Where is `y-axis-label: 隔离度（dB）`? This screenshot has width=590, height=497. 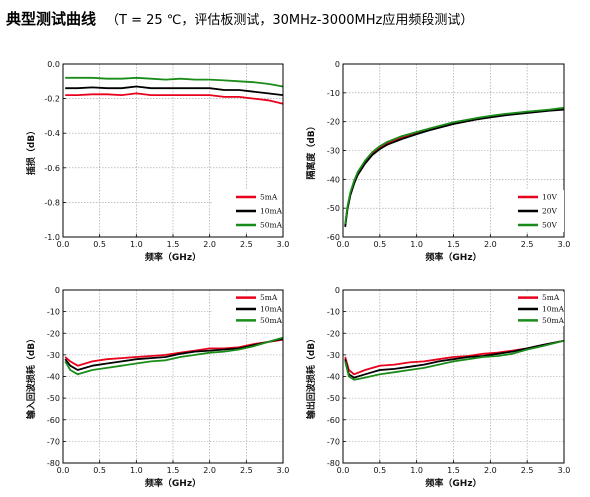
y-axis-label: 隔离度（dB） is located at coordinates (311, 150).